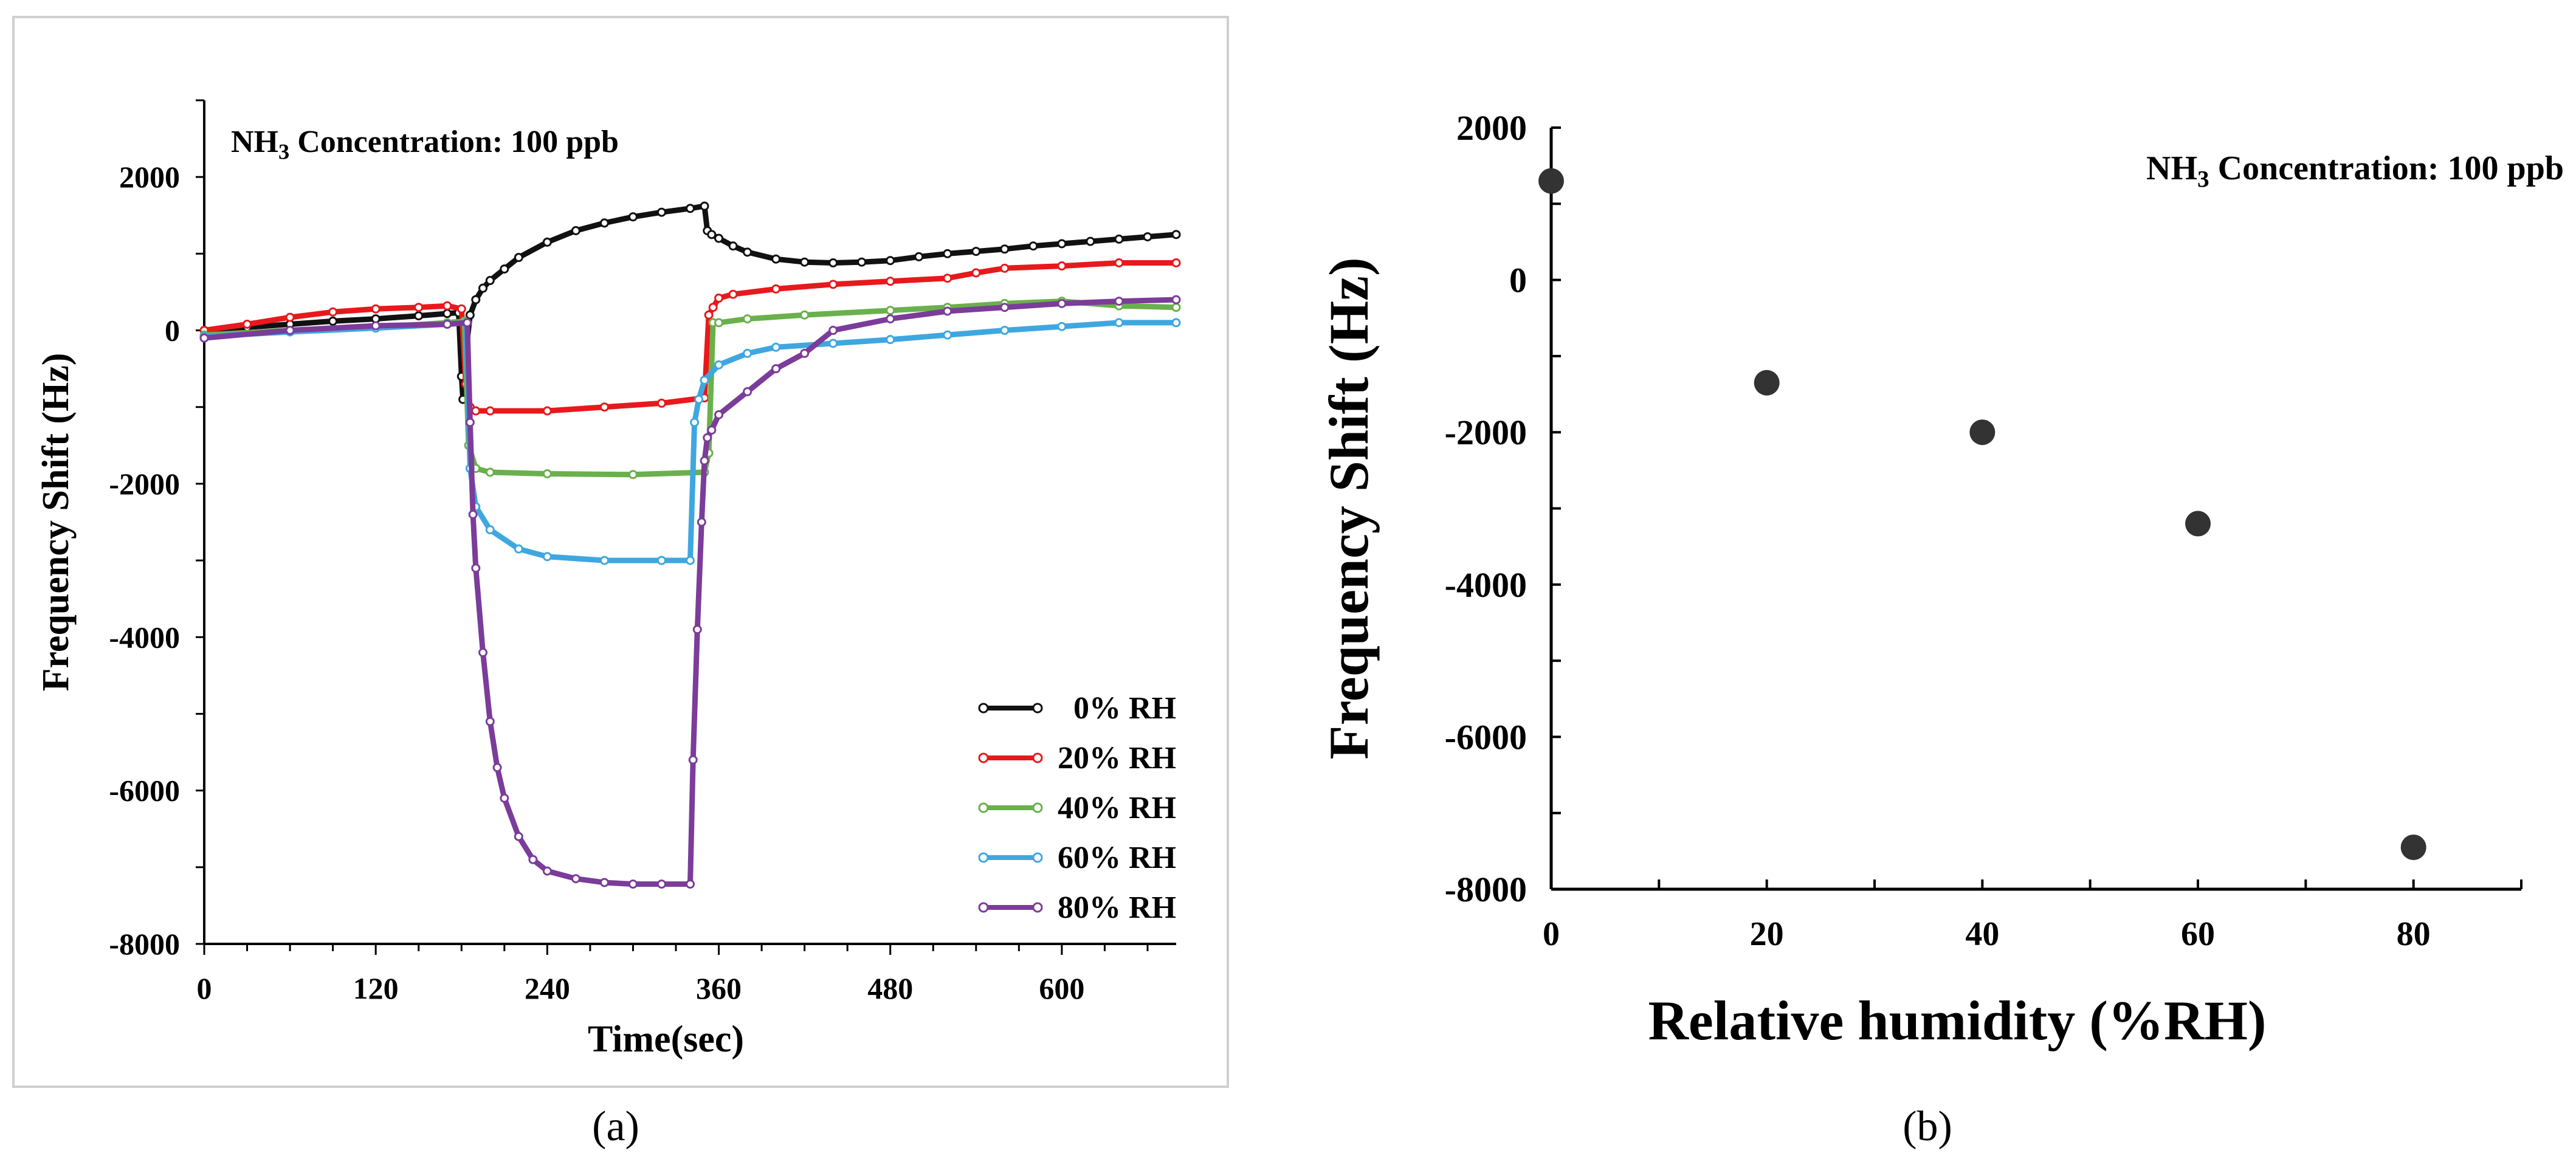 The width and height of the screenshot is (2576, 1170). Describe the element at coordinates (1117, 758) in the screenshot. I see `legend-label-1: 20% RH` at that location.